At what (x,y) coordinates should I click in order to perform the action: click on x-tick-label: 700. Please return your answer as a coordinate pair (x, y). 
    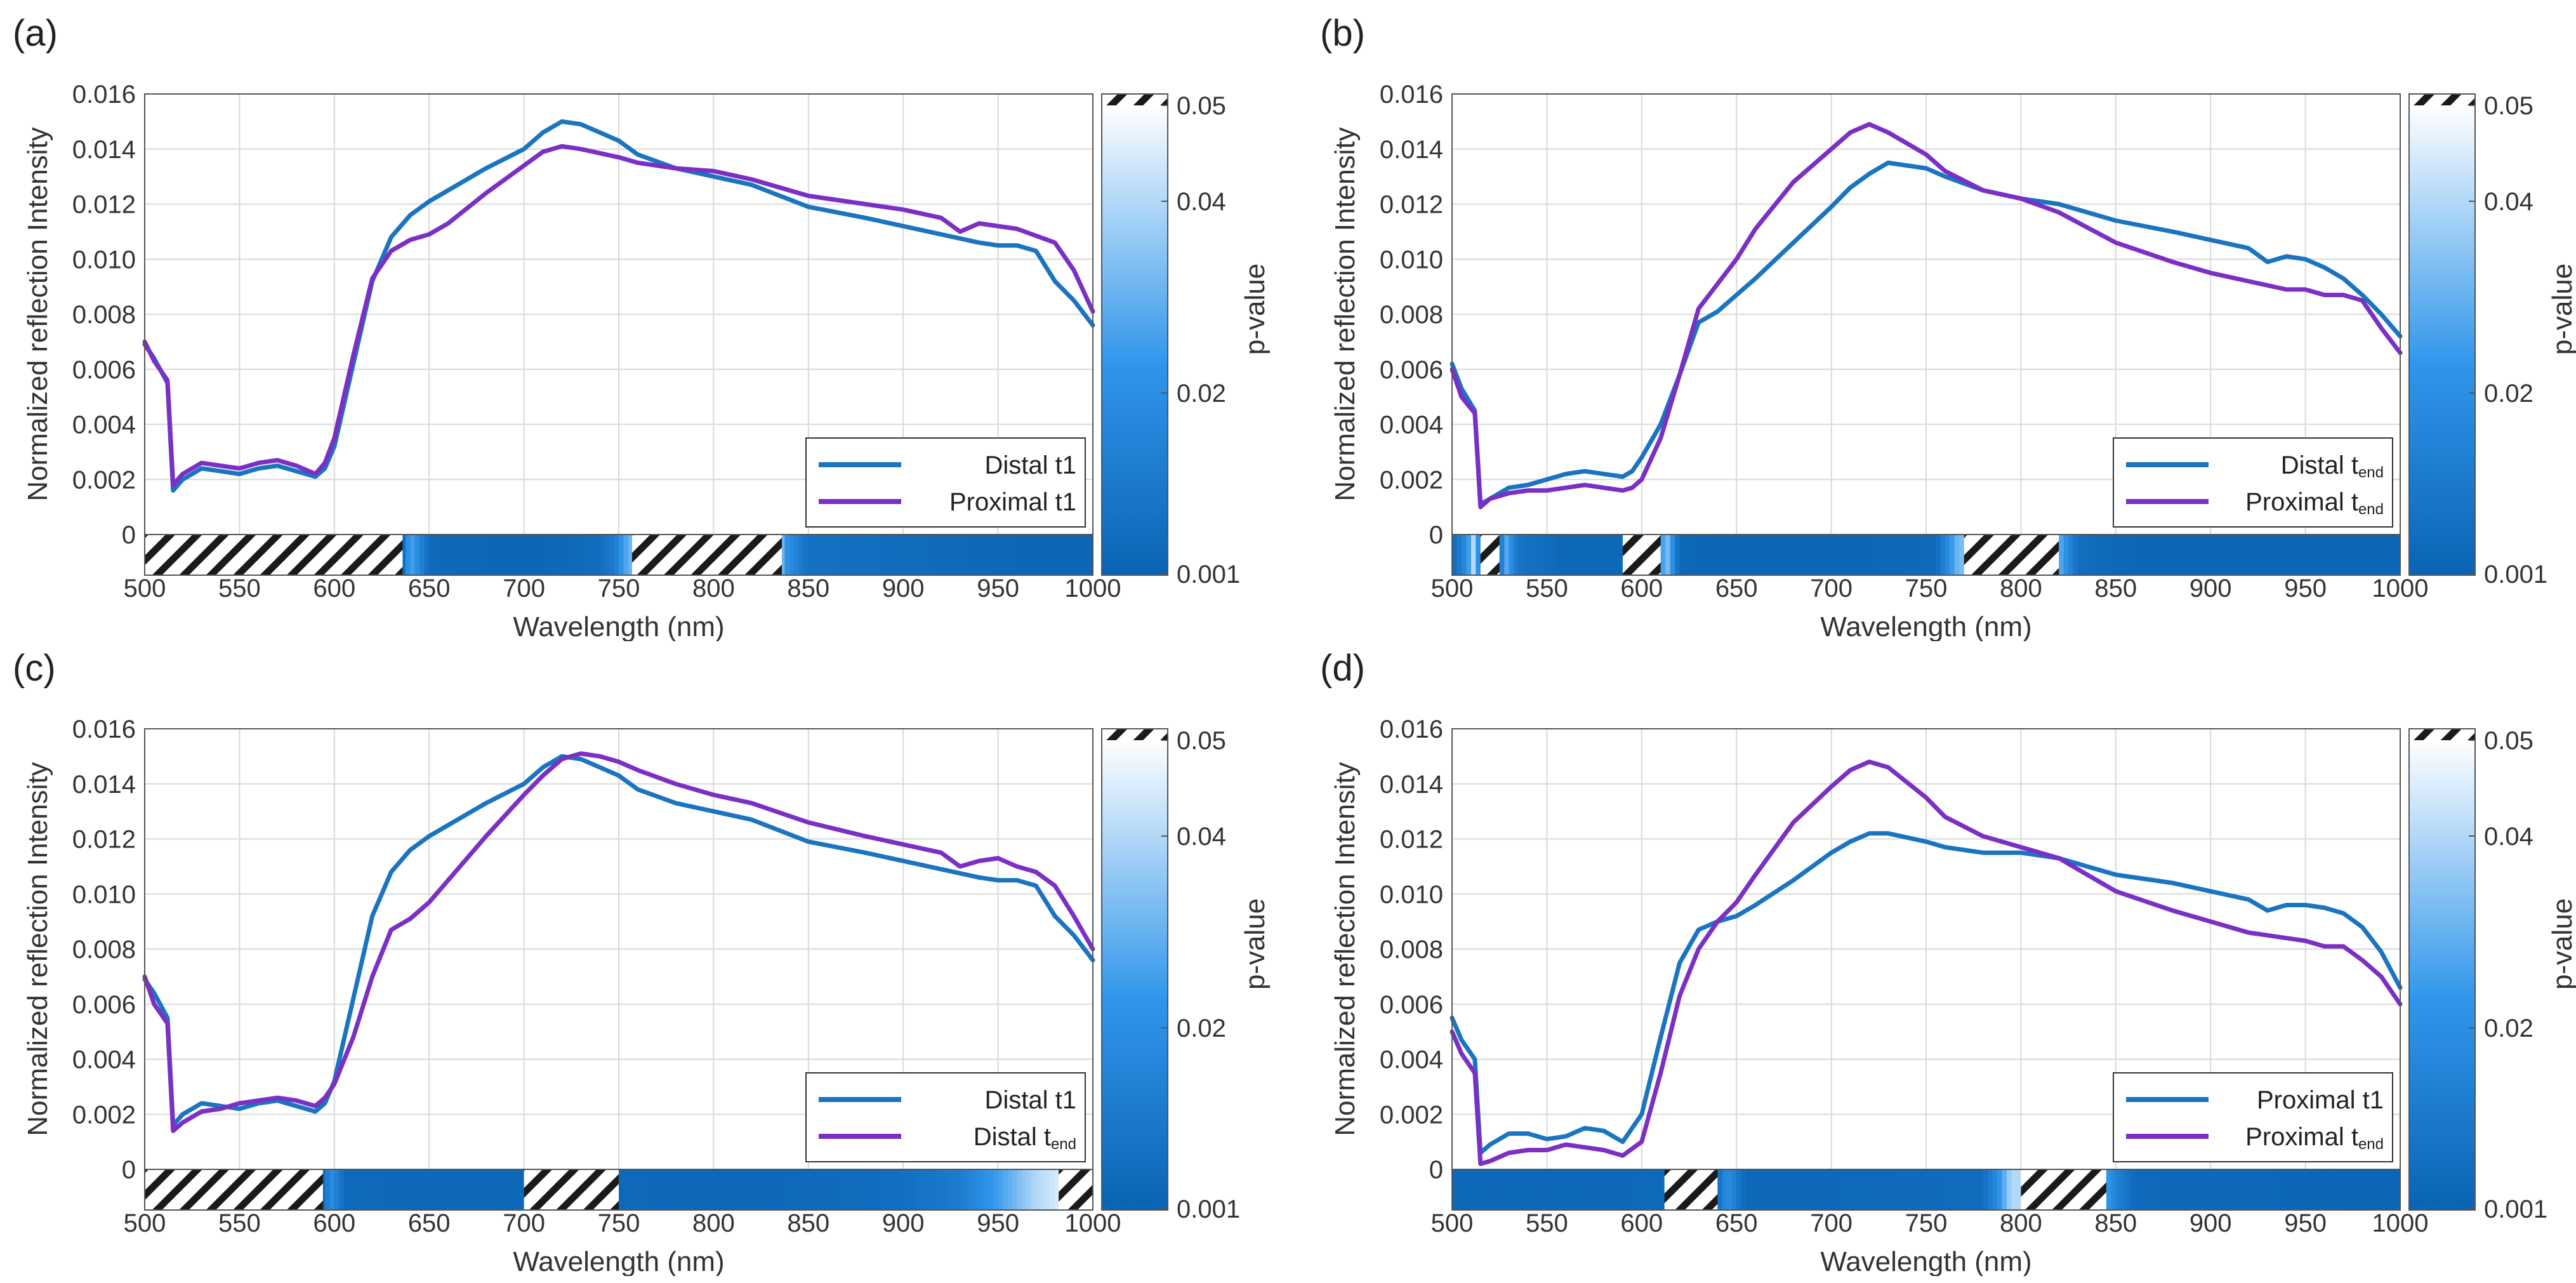
    Looking at the image, I should click on (524, 1223).